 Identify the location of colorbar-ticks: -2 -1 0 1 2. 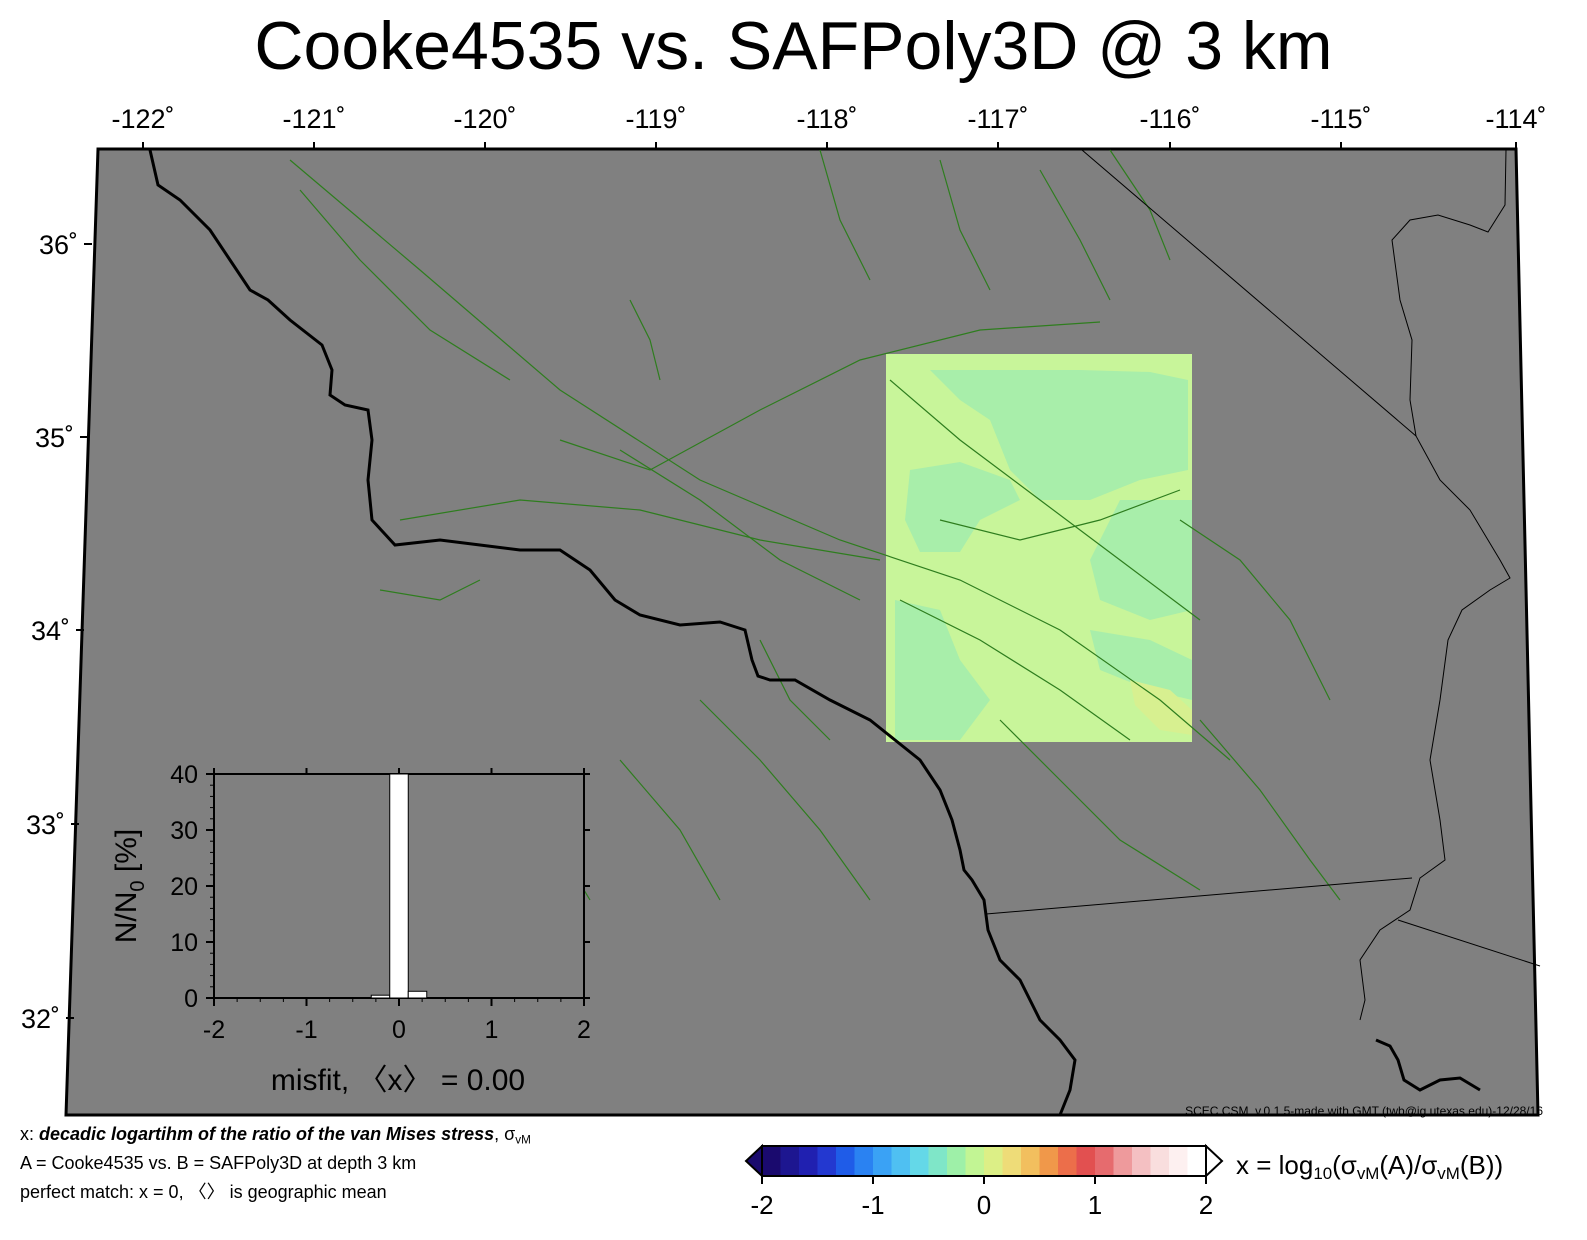
(981, 1198).